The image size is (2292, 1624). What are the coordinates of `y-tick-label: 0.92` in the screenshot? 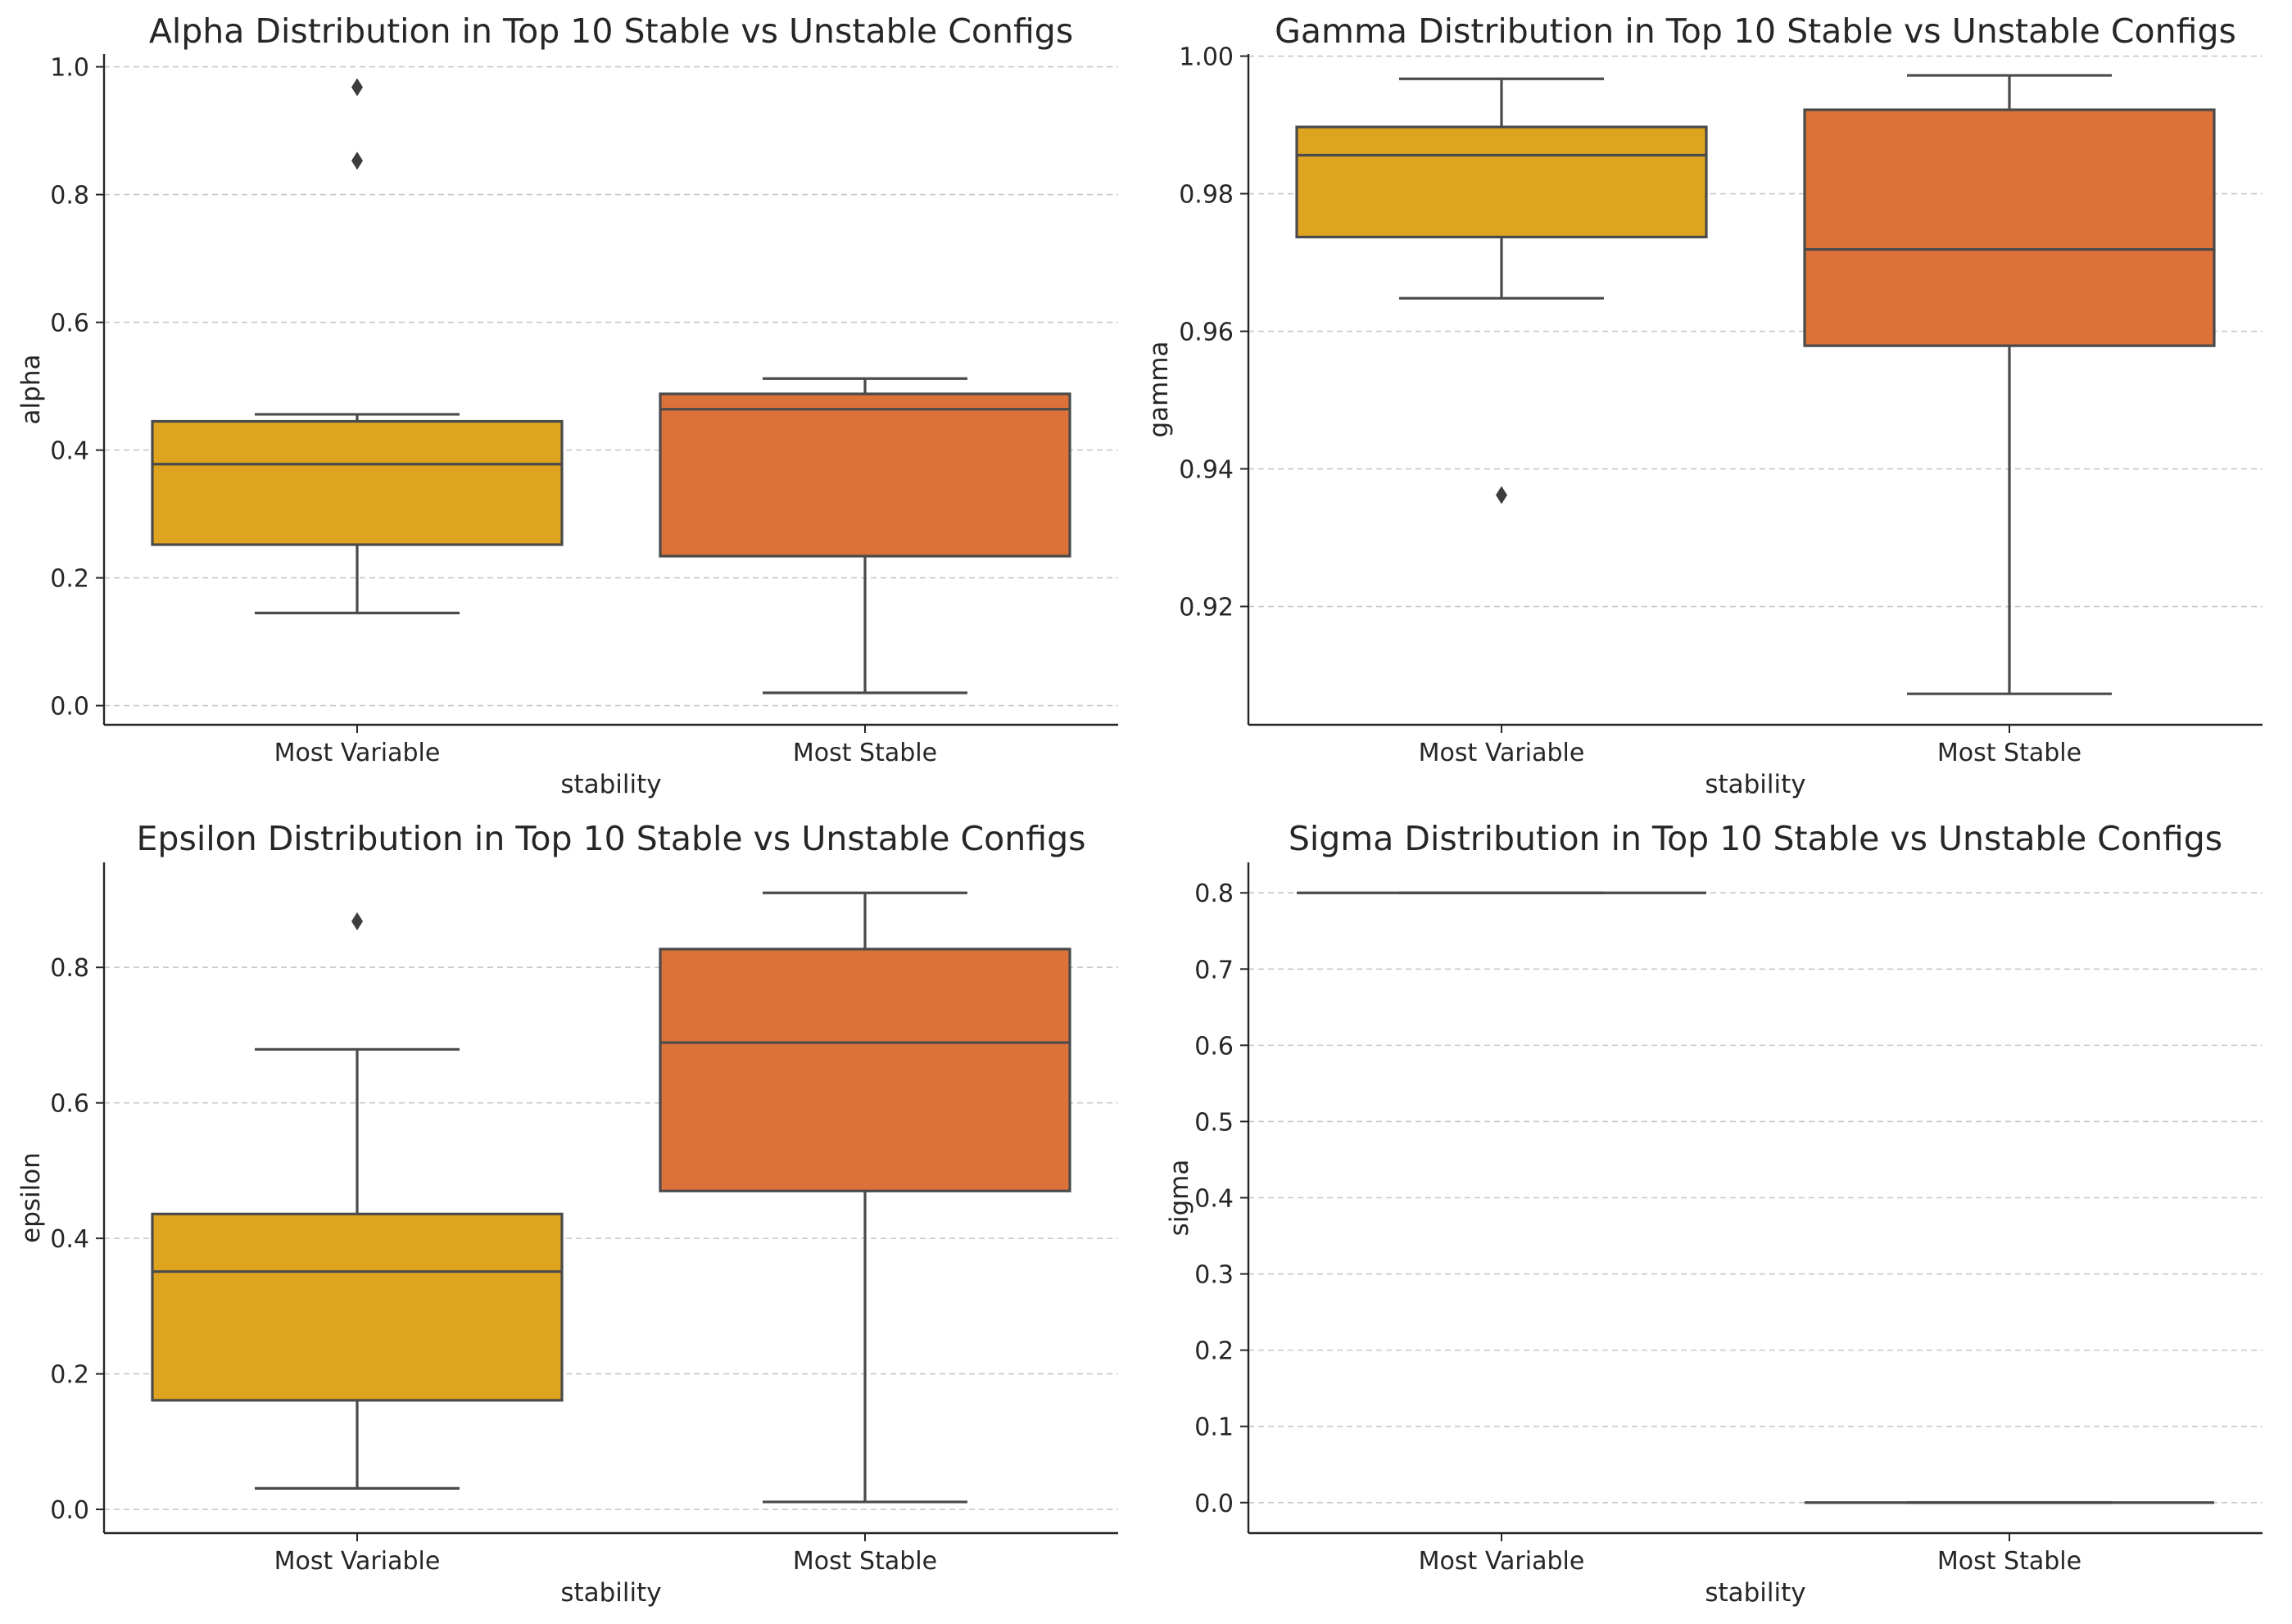 It's located at (1206, 608).